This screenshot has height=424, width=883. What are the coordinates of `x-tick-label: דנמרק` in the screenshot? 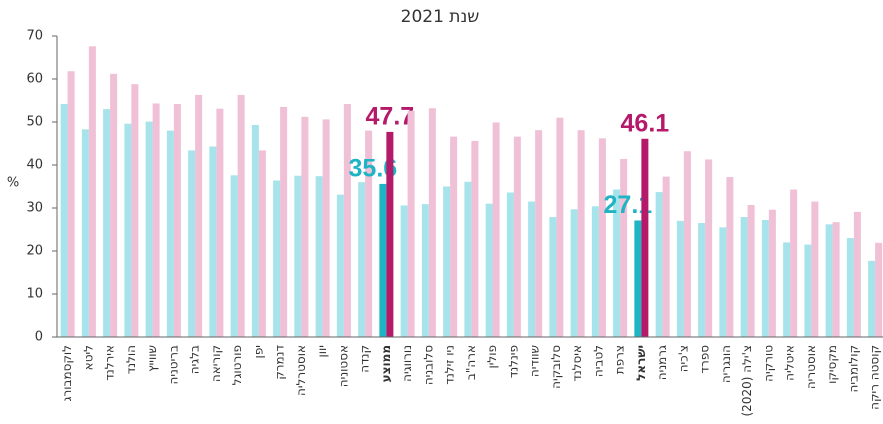 It's located at (280, 362).